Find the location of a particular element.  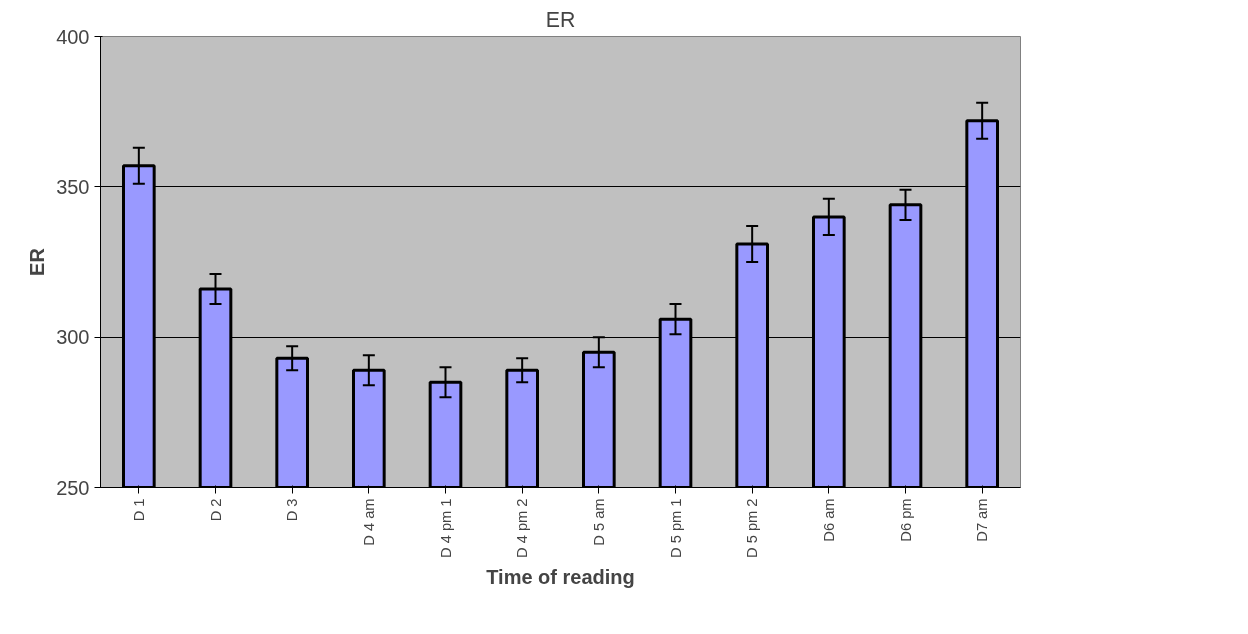

x-tick-label: D6 am is located at coordinates (828, 520).